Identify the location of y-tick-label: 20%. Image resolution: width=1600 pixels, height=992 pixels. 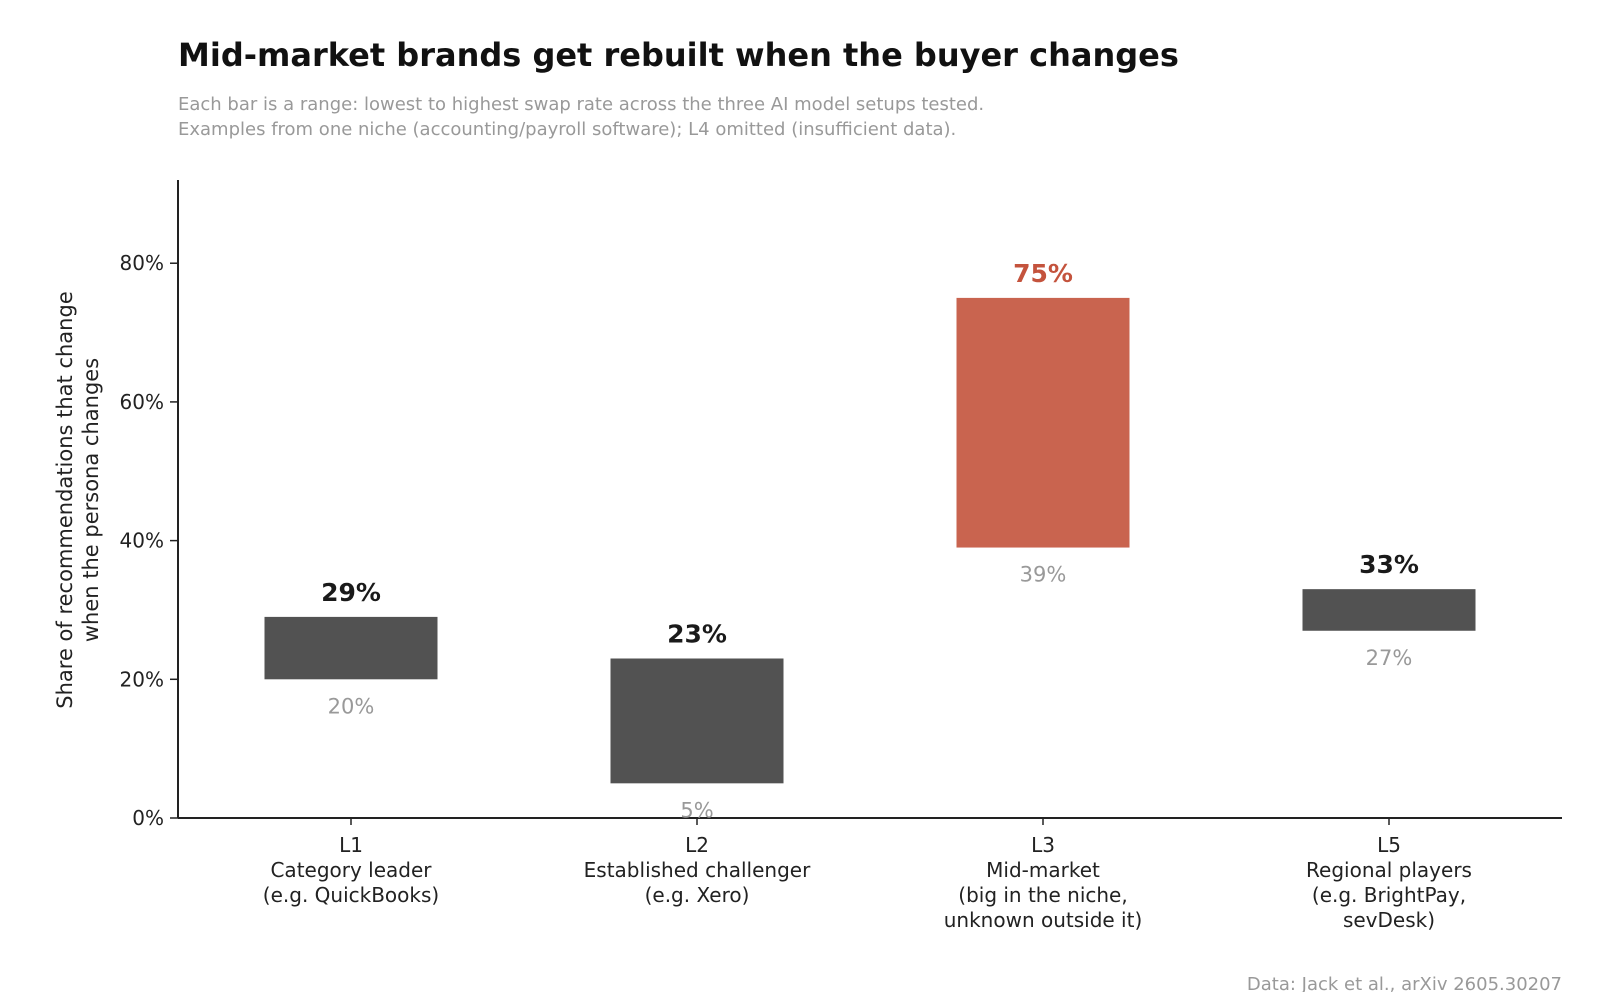
(142, 679).